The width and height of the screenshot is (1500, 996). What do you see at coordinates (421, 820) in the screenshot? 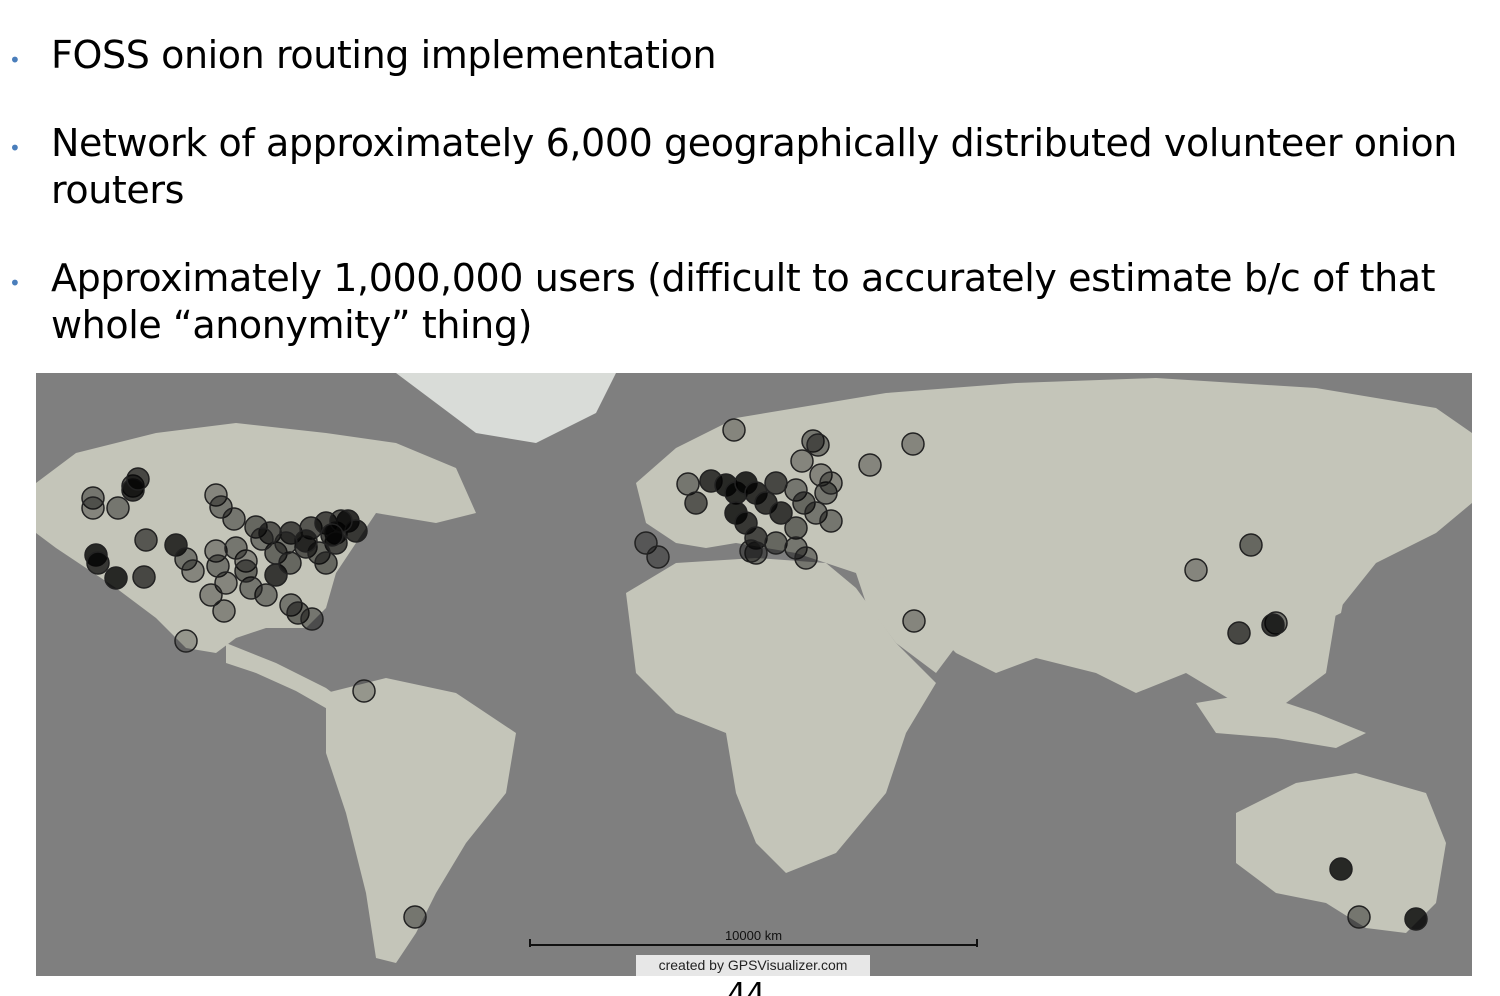
I see `south-america-shape` at bounding box center [421, 820].